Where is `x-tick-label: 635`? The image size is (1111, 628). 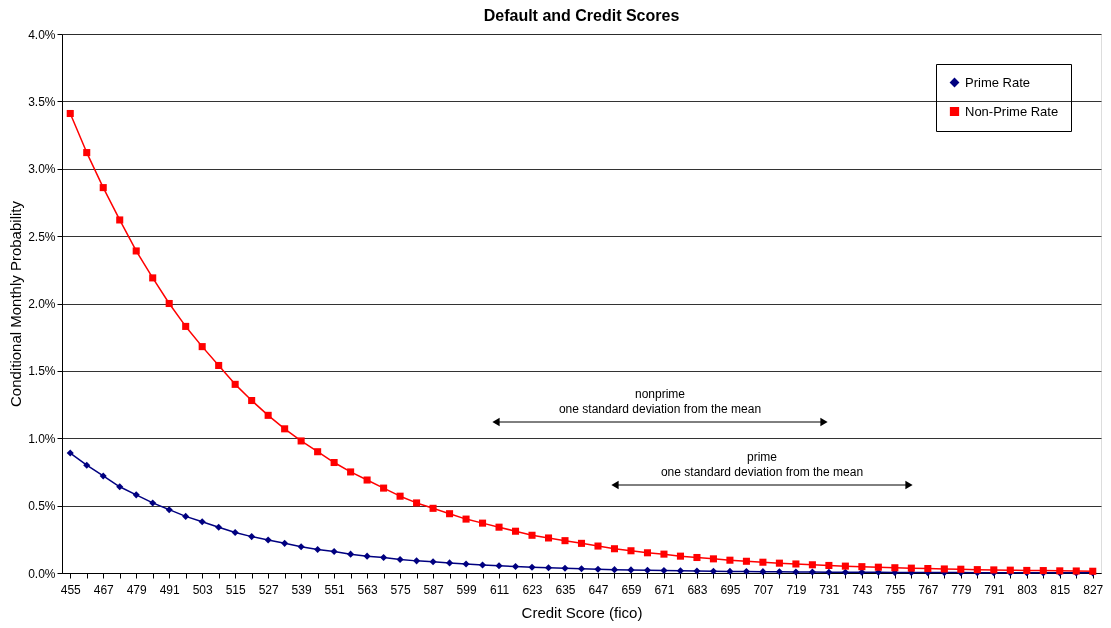 x-tick-label: 635 is located at coordinates (565, 589).